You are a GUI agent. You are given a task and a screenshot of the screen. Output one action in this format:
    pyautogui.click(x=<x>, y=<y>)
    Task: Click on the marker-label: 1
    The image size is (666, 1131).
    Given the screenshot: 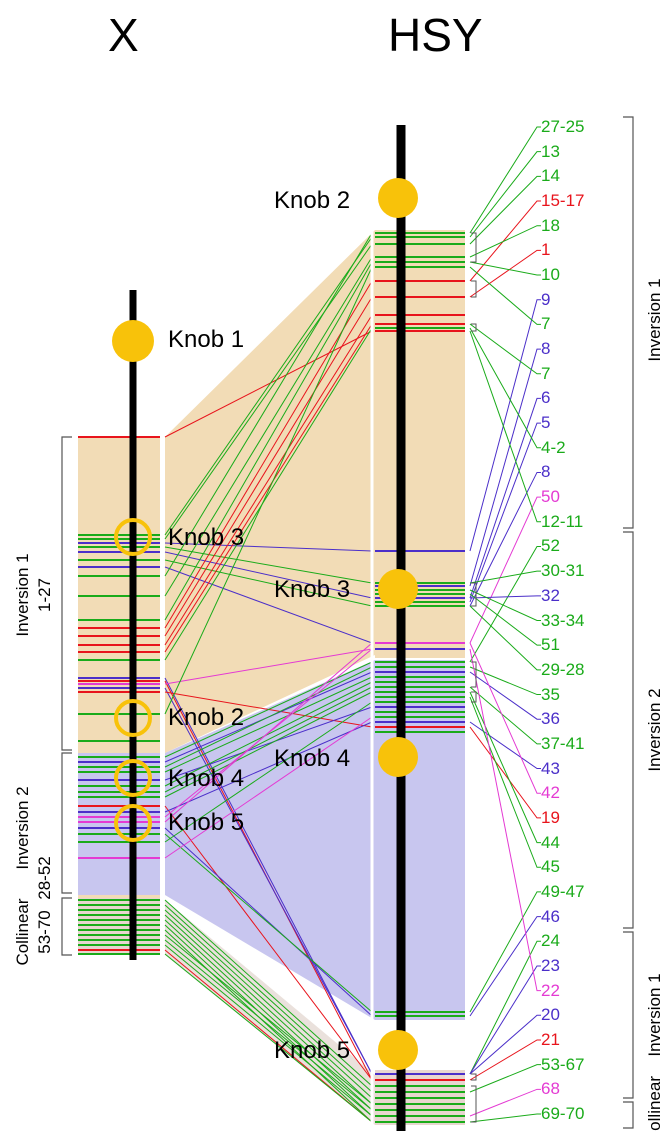 What is the action you would take?
    pyautogui.click(x=546, y=250)
    